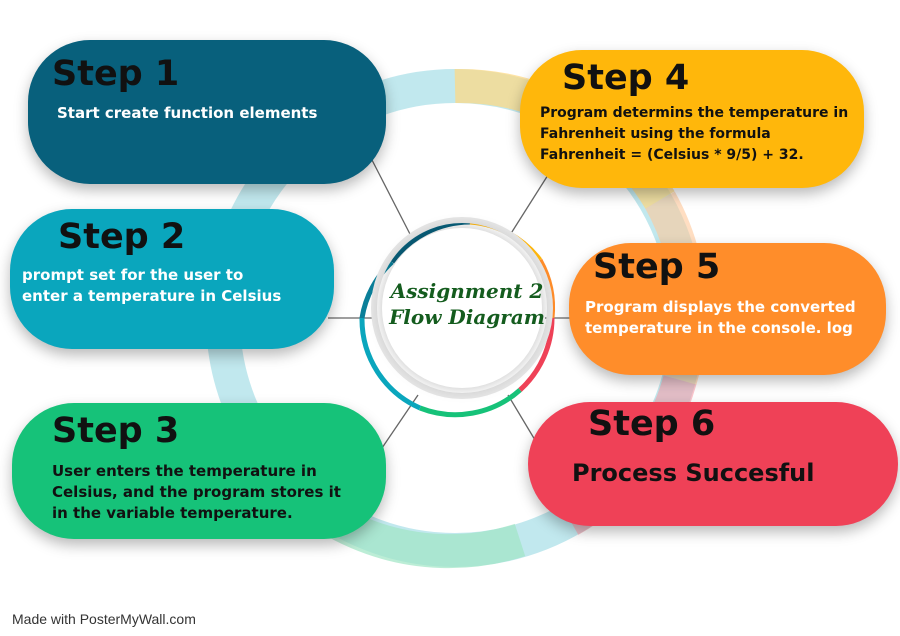 The width and height of the screenshot is (900, 636). I want to click on step-1-text: Start create function elements, so click(187, 113).